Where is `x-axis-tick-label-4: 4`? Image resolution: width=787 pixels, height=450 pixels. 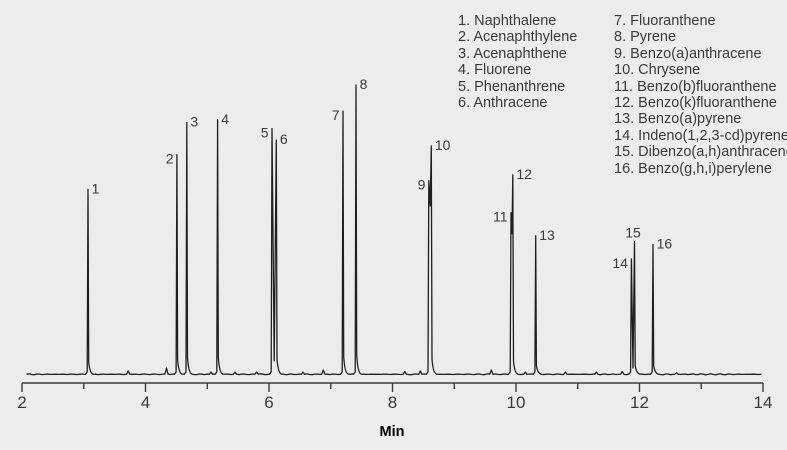 x-axis-tick-label-4: 4 is located at coordinates (145, 402).